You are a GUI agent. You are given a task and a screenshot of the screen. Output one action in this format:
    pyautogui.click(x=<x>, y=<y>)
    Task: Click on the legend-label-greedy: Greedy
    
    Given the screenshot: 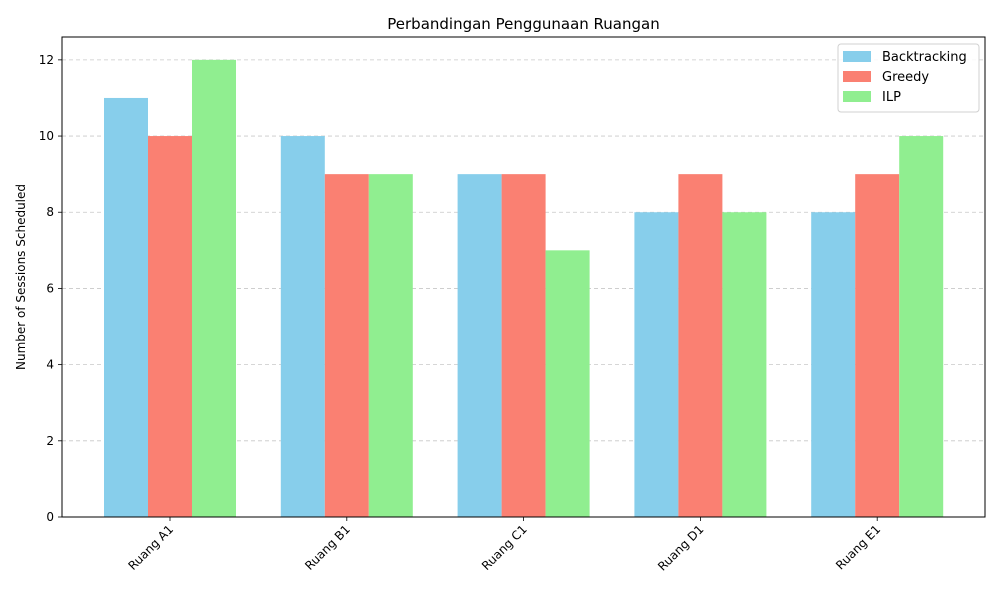 What is the action you would take?
    pyautogui.click(x=905, y=77)
    